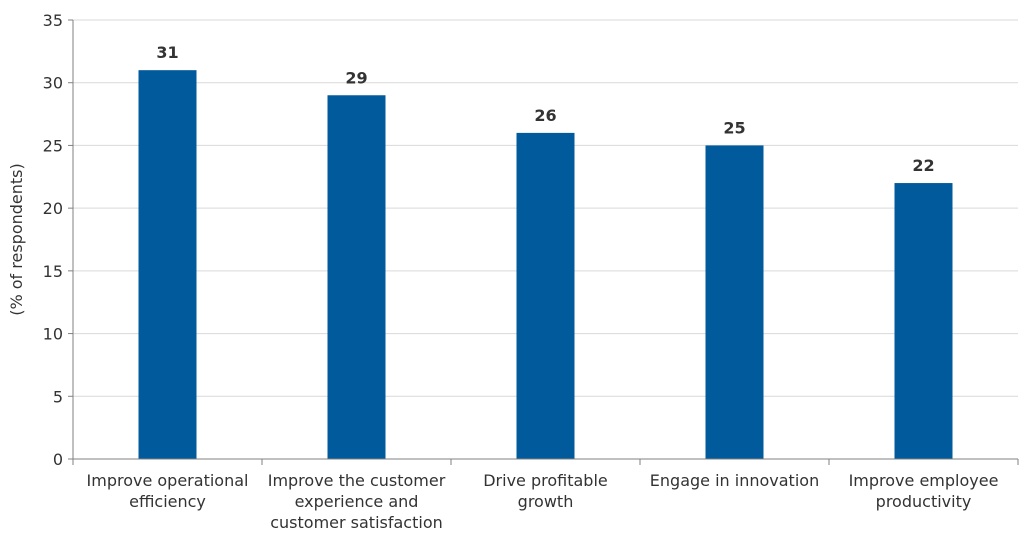 This screenshot has height=541, width=1024. I want to click on y-tick-label: 10, so click(53, 334).